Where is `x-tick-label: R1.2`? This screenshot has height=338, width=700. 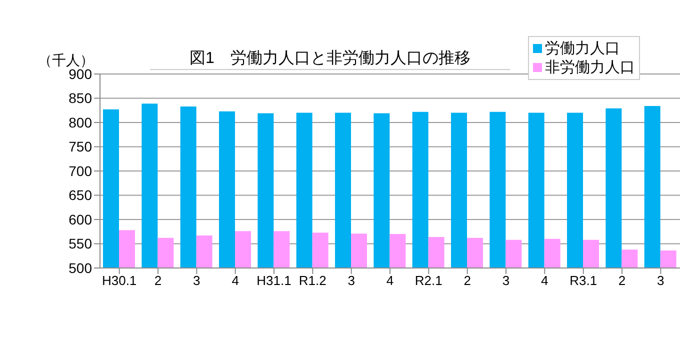 x-tick-label: R1.2 is located at coordinates (312, 280).